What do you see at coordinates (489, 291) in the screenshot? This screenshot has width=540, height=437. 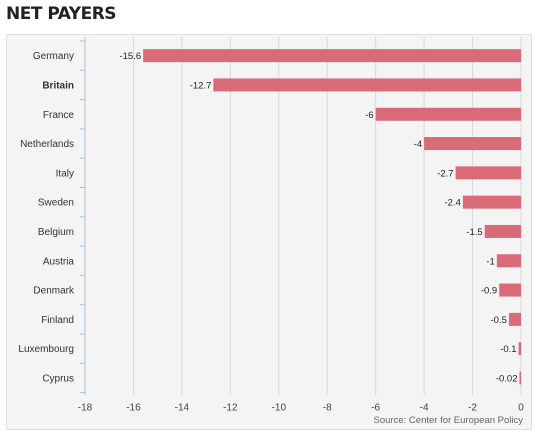 I see `value-label: -0.9` at bounding box center [489, 291].